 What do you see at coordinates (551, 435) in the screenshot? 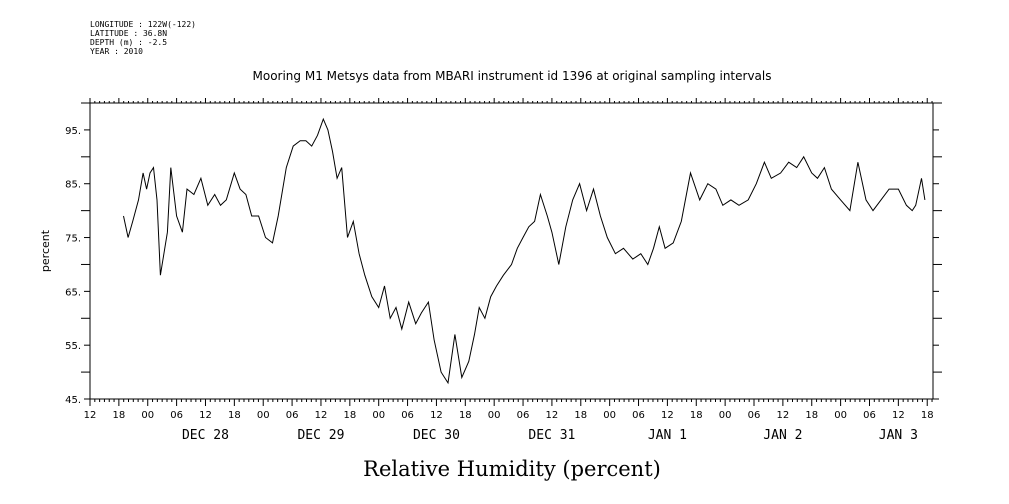
I see `x-day-label: DEC 31` at bounding box center [551, 435].